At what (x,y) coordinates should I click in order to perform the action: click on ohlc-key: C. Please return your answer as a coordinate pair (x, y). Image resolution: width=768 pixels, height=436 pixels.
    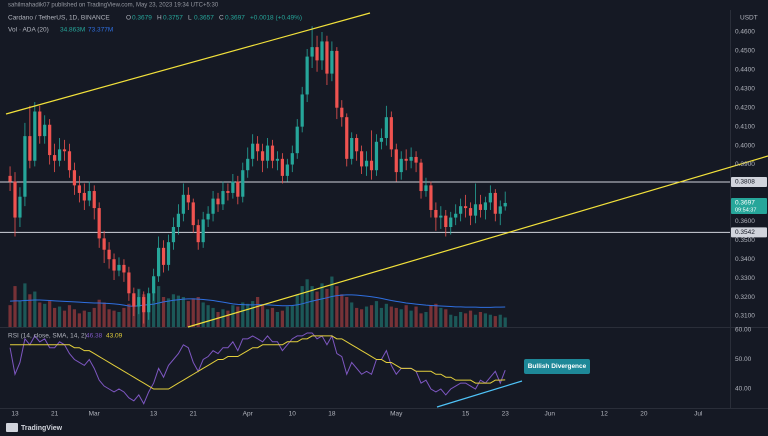
    Looking at the image, I should click on (221, 18).